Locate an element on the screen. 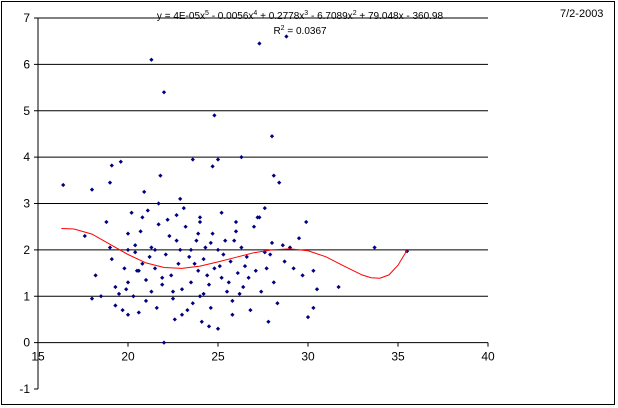  x-tick-label: 15 is located at coordinates (38, 357).